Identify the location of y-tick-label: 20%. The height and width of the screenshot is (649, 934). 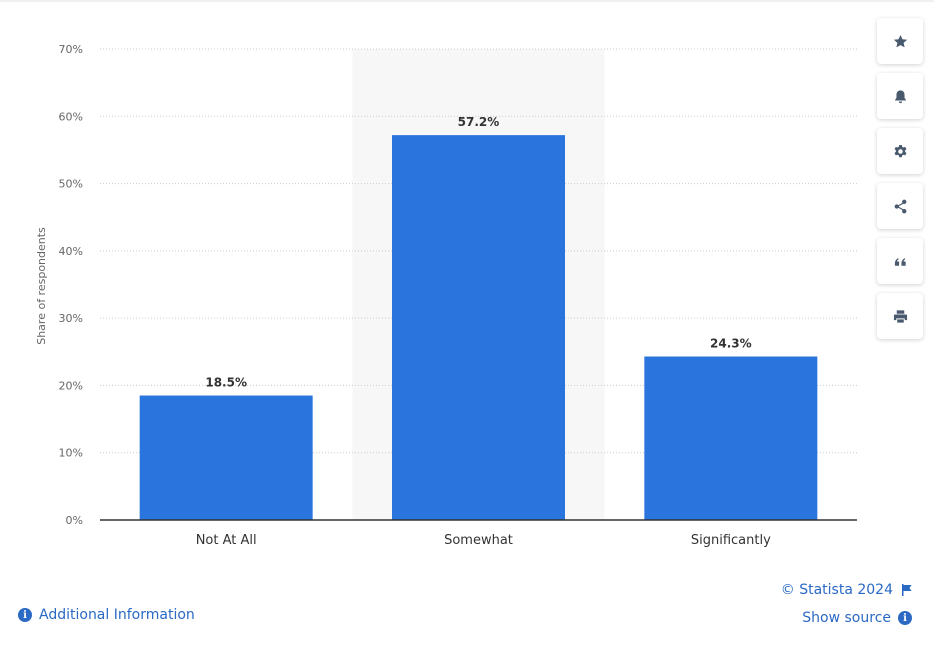
(71, 385).